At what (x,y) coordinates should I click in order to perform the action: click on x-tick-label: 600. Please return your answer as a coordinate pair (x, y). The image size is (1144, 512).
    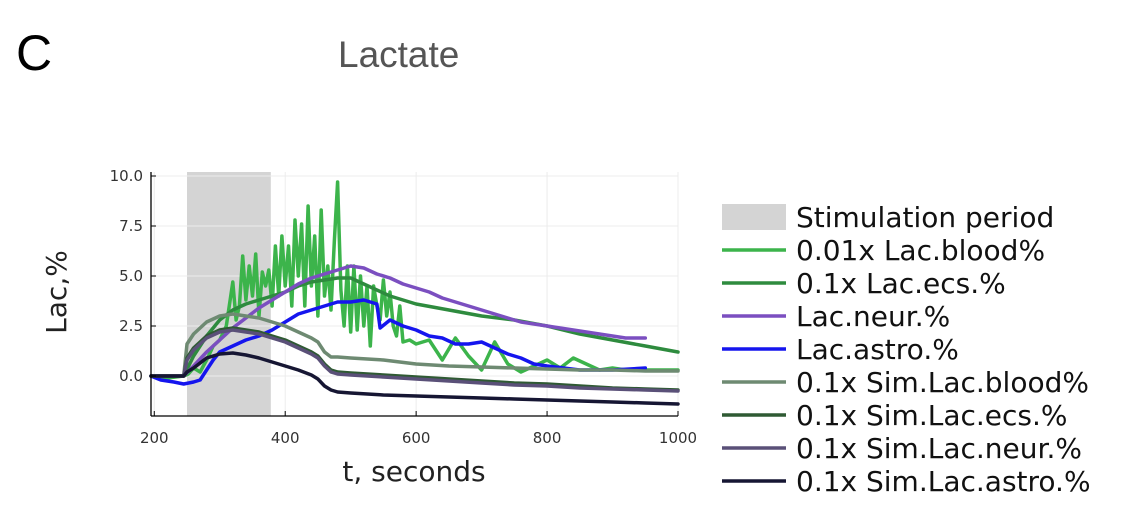
    Looking at the image, I should click on (416, 438).